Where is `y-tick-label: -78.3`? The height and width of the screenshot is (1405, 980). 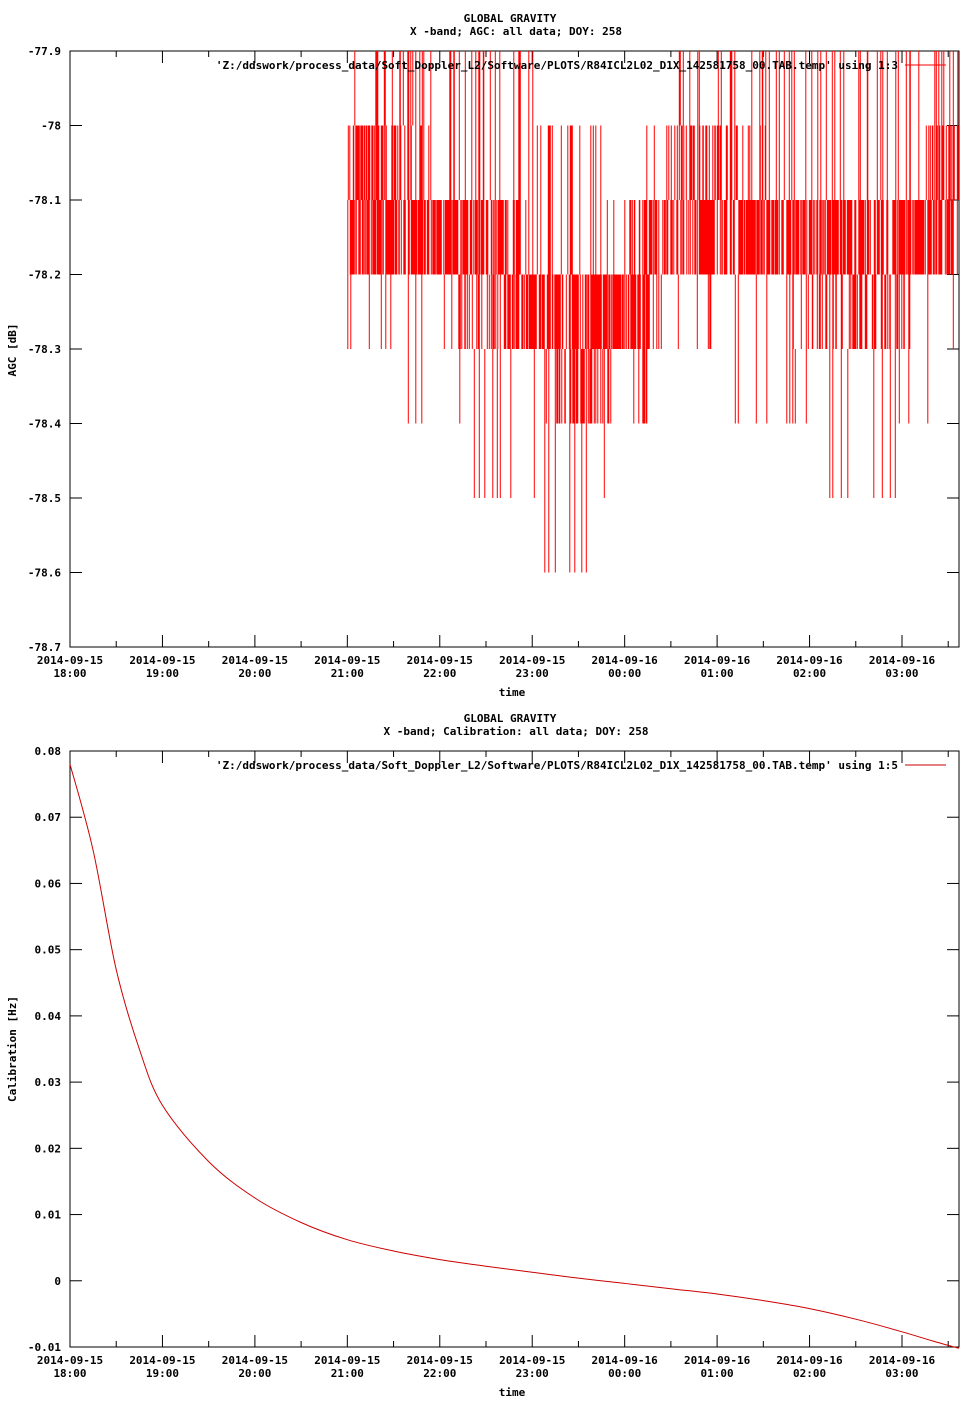 y-tick-label: -78.3 is located at coordinates (44, 349).